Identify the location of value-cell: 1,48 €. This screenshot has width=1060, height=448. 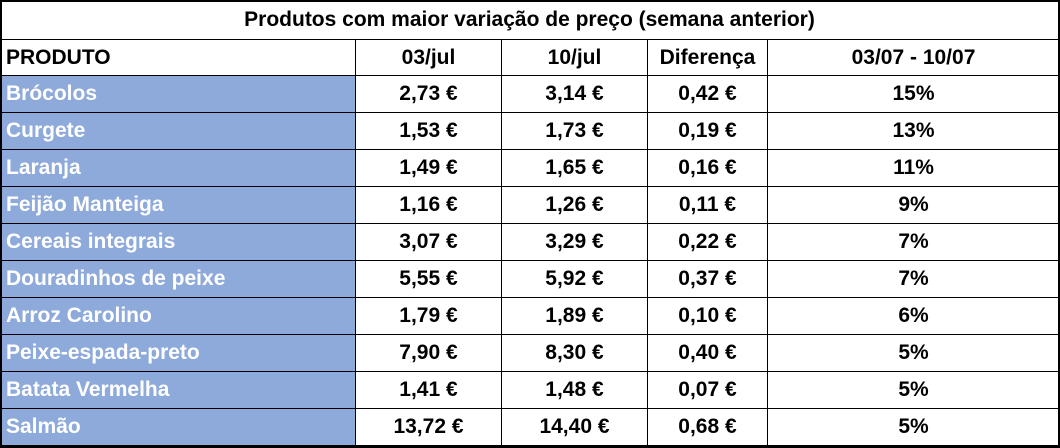
(575, 390).